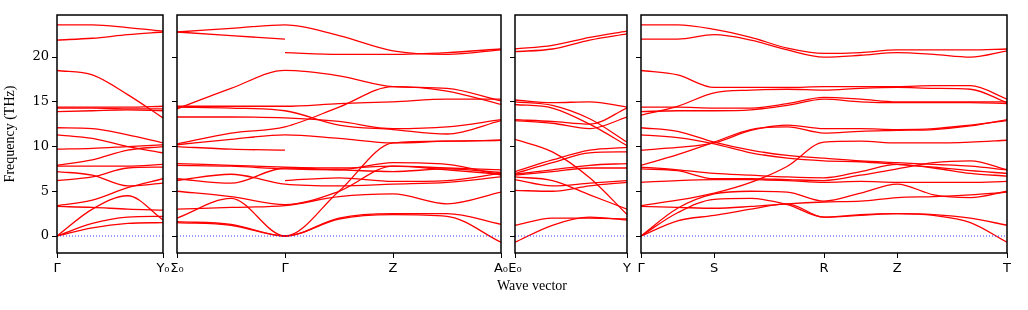 This screenshot has width=1028, height=310. Describe the element at coordinates (44, 235) in the screenshot. I see `y-tick-label: 0` at that location.